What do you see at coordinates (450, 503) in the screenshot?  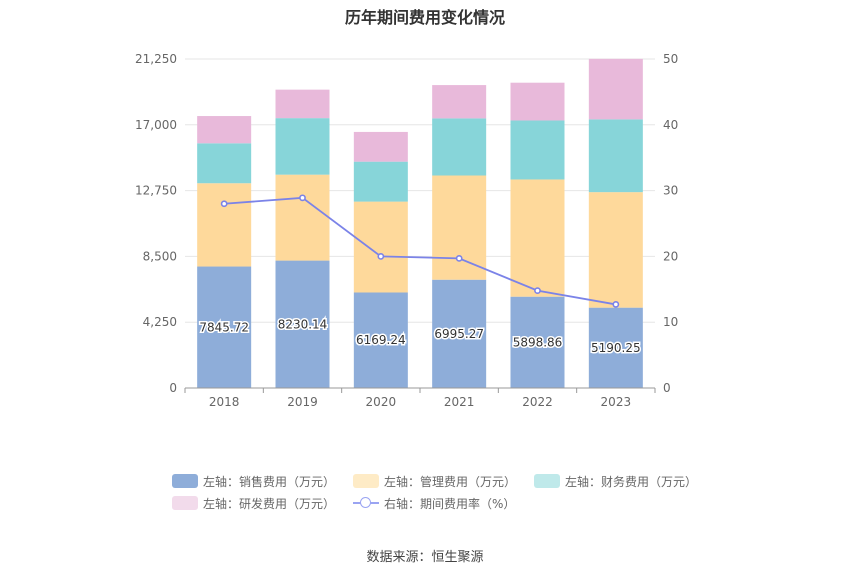 I see `legend-label-expense-ratio: 右轴：期间费用率（%）` at bounding box center [450, 503].